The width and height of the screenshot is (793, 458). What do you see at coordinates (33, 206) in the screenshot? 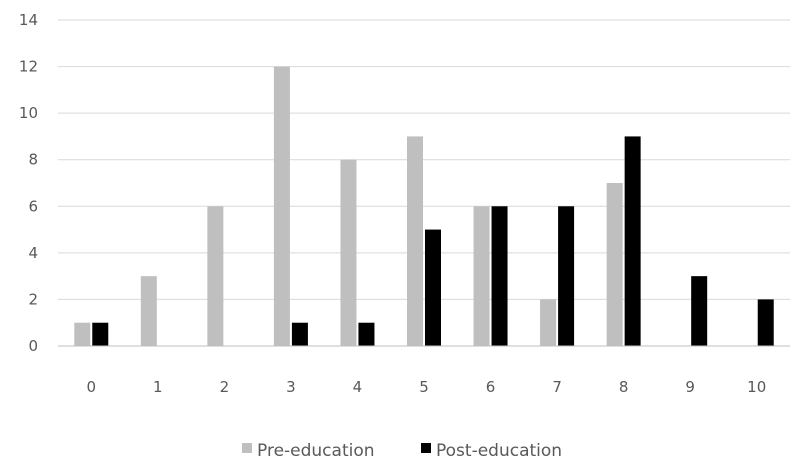
I see `y-tick-label: 6` at bounding box center [33, 206].